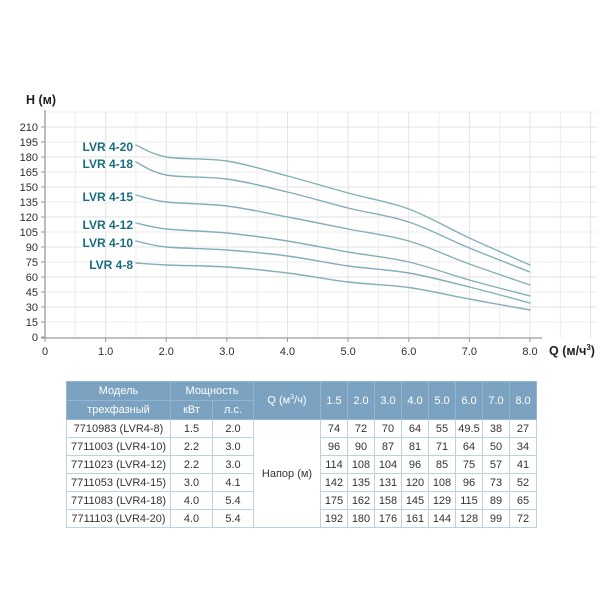 The height and width of the screenshot is (600, 600). Describe the element at coordinates (287, 352) in the screenshot. I see `x-tick-label: 4.0` at that location.